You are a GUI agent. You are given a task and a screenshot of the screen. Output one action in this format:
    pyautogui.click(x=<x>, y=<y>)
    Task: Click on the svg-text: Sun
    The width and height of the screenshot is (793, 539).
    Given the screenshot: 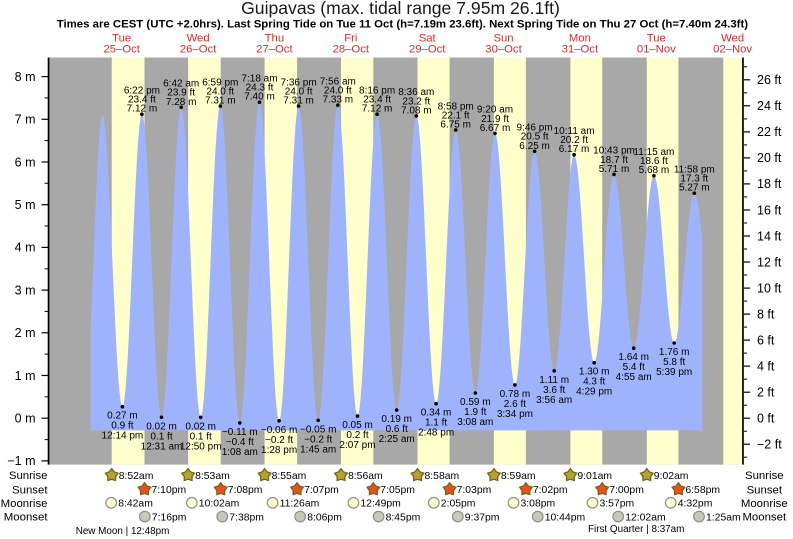 What is the action you would take?
    pyautogui.click(x=503, y=39)
    